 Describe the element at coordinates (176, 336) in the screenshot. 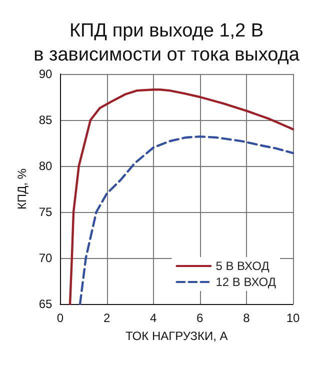

I see `x-axis-title: ТОК НАГРУЗКИ, А` at that location.